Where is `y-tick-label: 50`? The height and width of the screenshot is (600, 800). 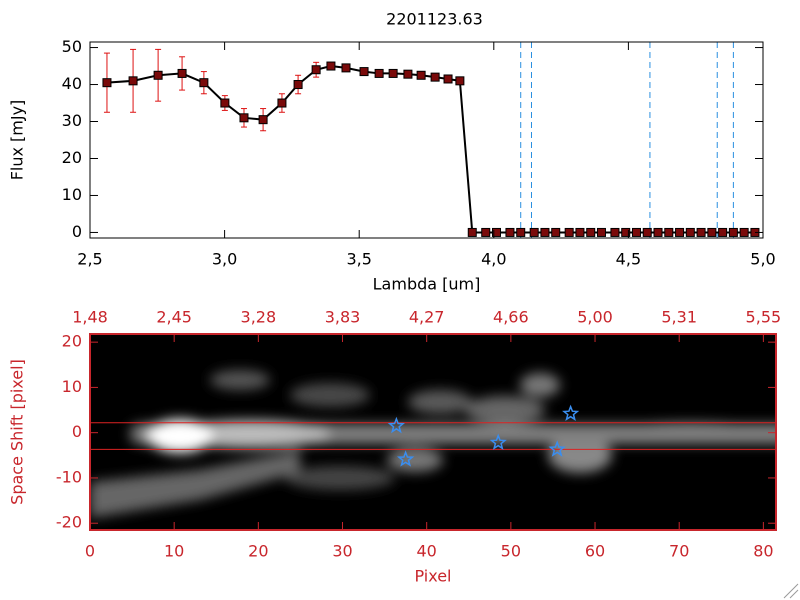 y-tick-label: 50 is located at coordinates (72, 46).